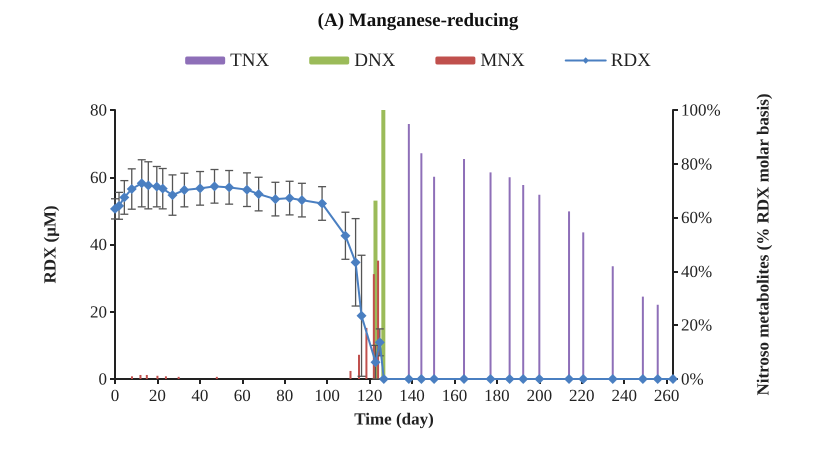  Describe the element at coordinates (369, 395) in the screenshot. I see `x-tick-label: 120` at that location.